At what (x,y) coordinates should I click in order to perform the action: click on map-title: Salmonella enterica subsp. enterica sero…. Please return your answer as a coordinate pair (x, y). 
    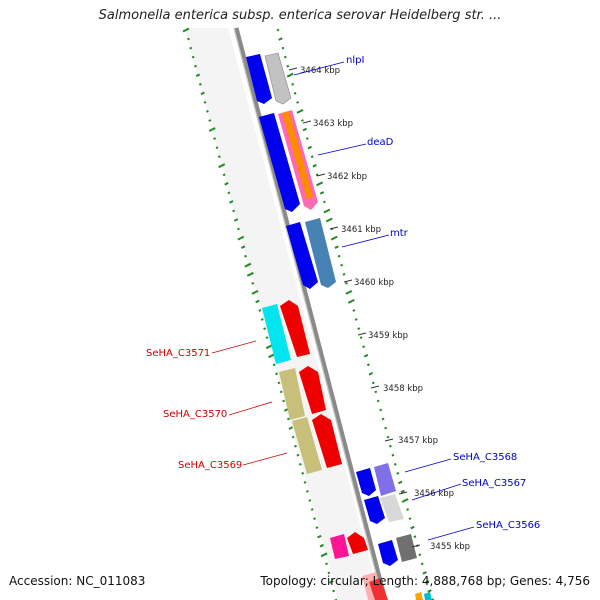
    Looking at the image, I should click on (300, 15).